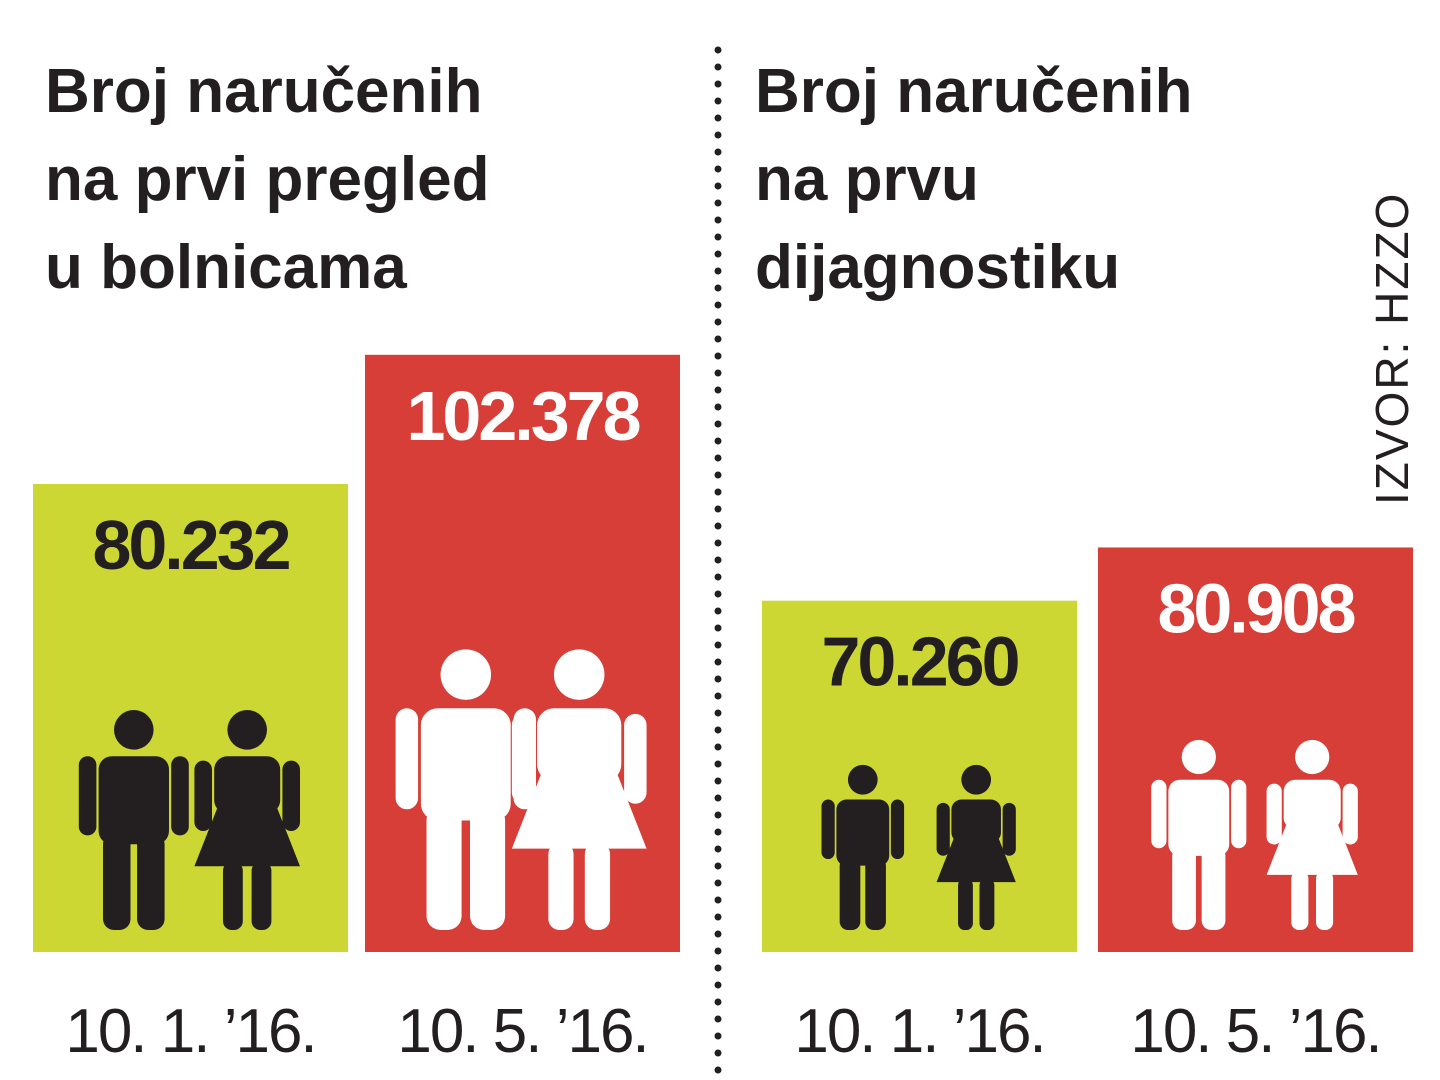 The height and width of the screenshot is (1080, 1440). What do you see at coordinates (919, 662) in the screenshot?
I see `value-label: 70.260` at bounding box center [919, 662].